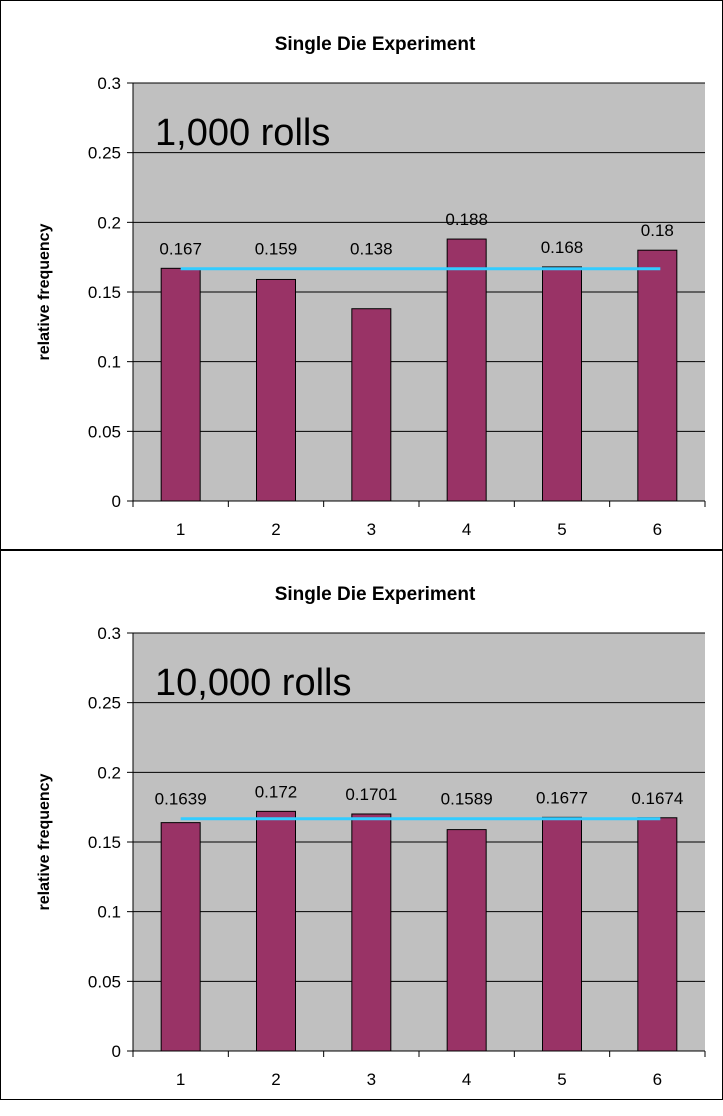 The width and height of the screenshot is (723, 1116). I want to click on data-label: 0.188, so click(466, 219).